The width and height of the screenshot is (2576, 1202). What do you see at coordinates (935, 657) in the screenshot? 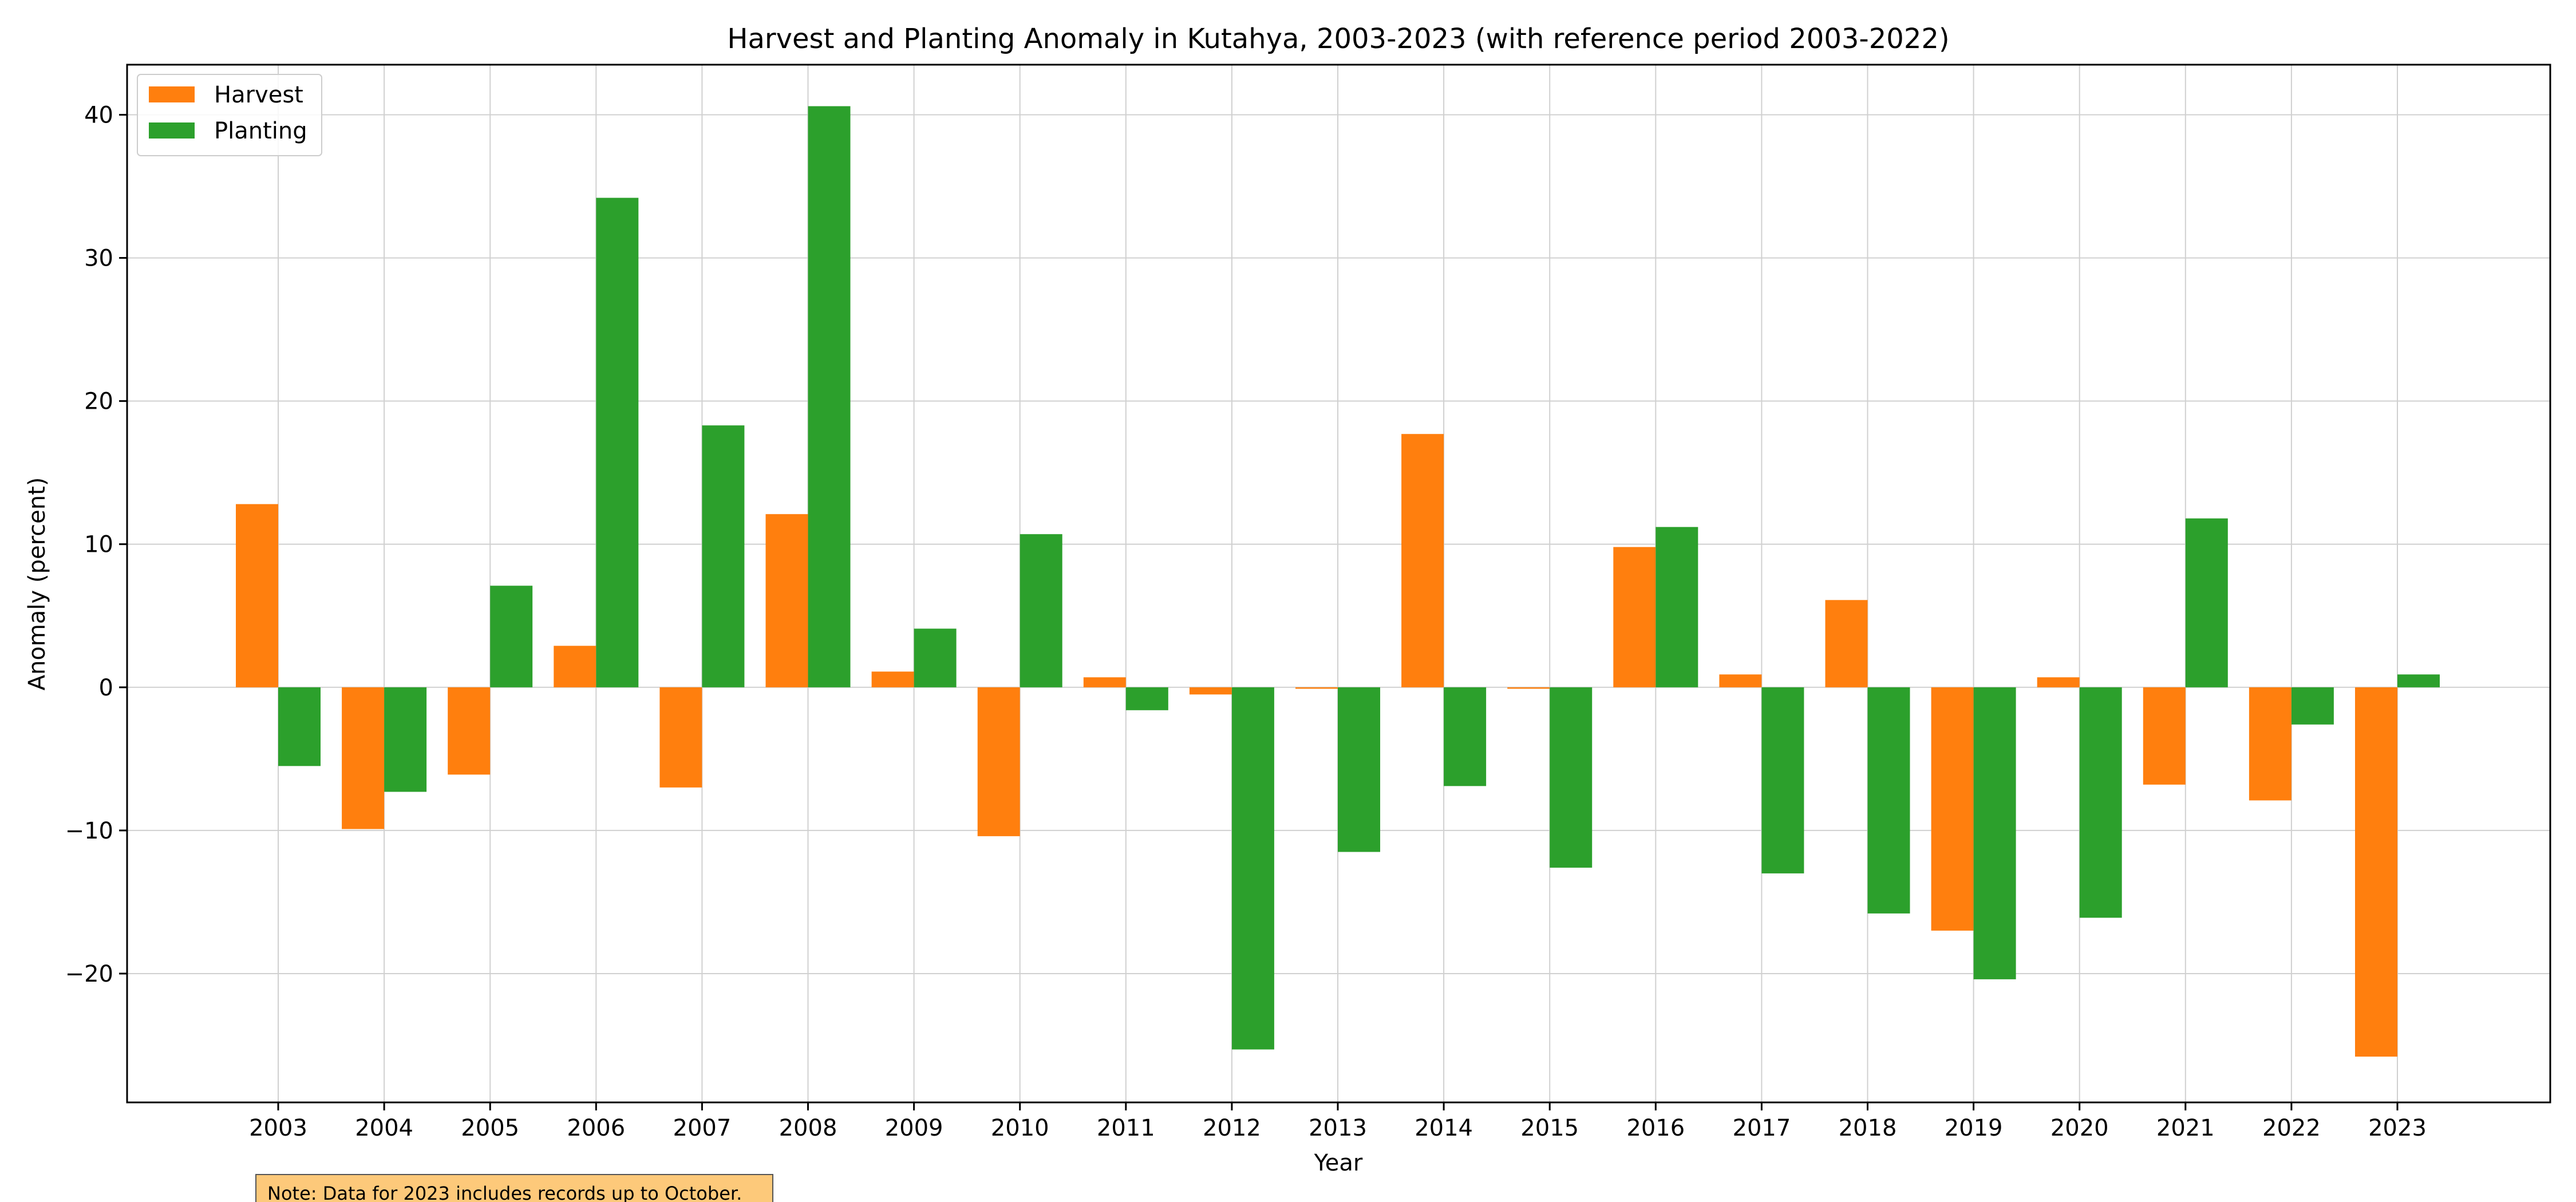
I see `bar-planting-2009` at bounding box center [935, 657].